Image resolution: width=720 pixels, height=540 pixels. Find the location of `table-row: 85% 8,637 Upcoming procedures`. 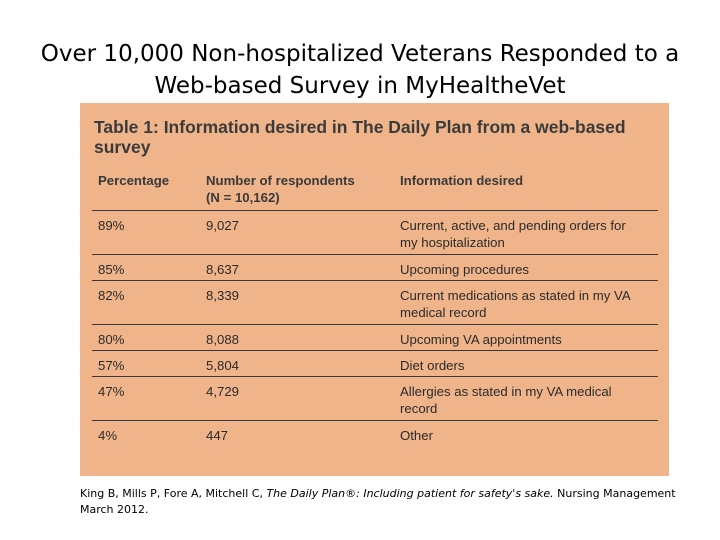

table-row: 85% 8,637 Upcoming procedures is located at coordinates (375, 268).